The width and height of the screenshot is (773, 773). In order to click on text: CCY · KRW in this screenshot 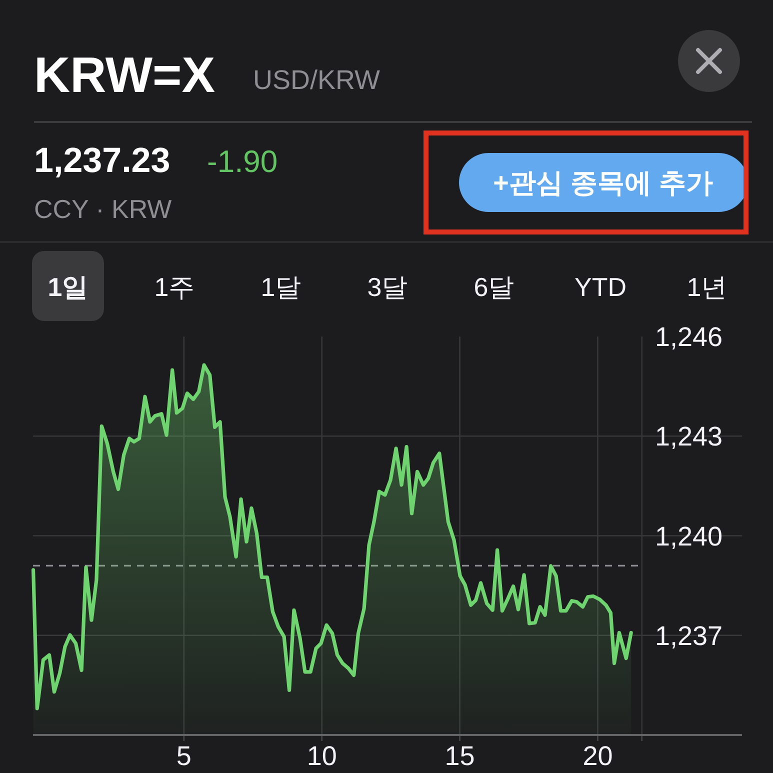, I will do `click(103, 209)`.